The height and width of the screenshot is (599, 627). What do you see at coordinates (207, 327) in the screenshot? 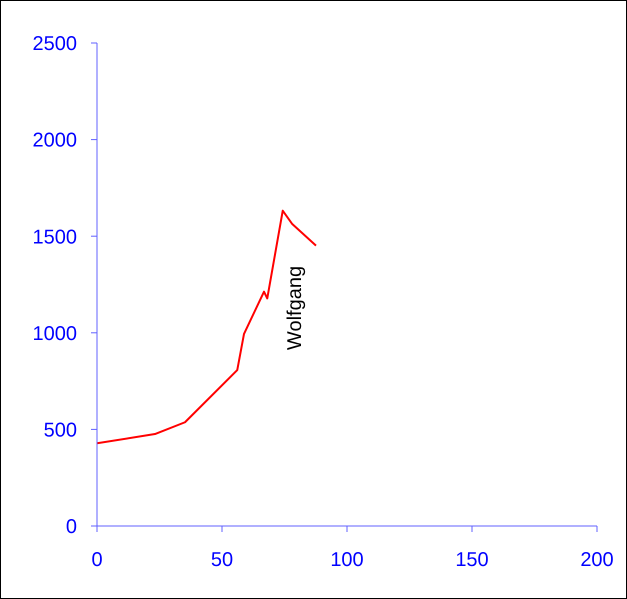
I see `line-series` at bounding box center [207, 327].